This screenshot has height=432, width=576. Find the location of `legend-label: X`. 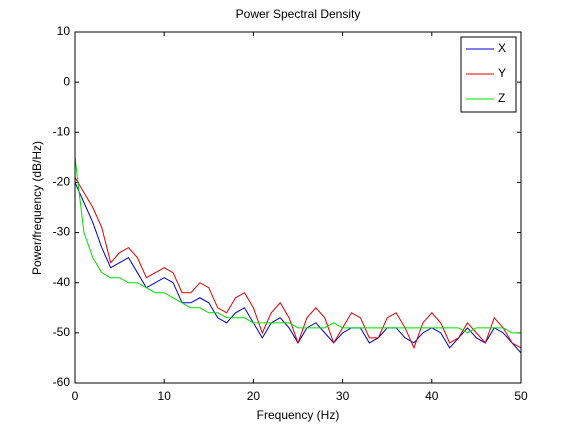

legend-label: X is located at coordinates (502, 48).